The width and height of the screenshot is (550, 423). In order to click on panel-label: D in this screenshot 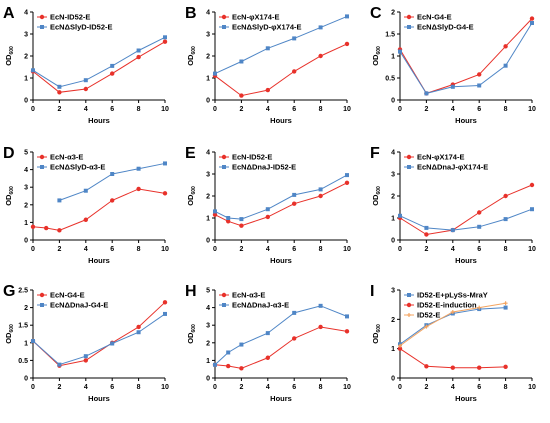, I will do `click(9, 153)`.